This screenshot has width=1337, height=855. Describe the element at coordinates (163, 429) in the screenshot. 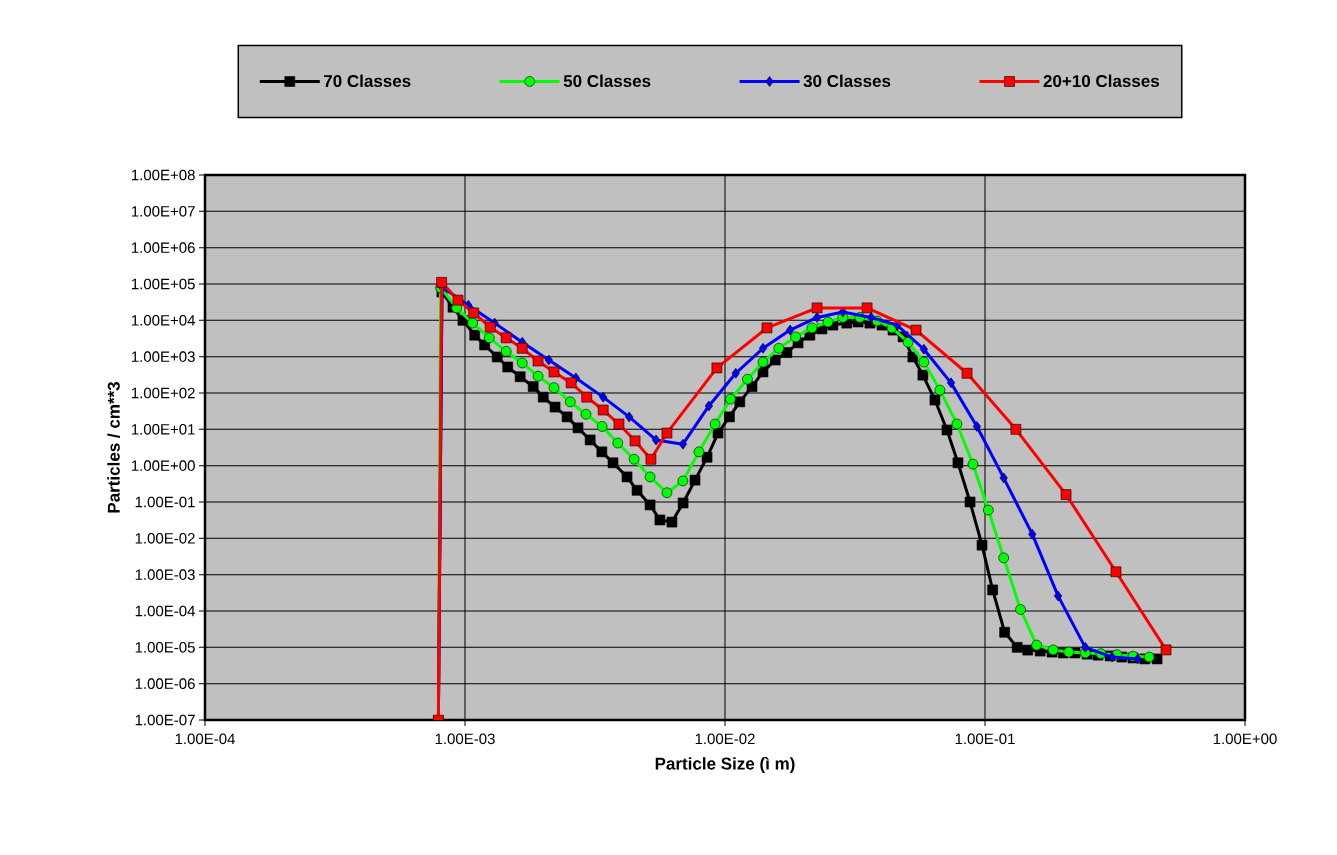

I see `y-tick-label: 1.00E+01` at that location.